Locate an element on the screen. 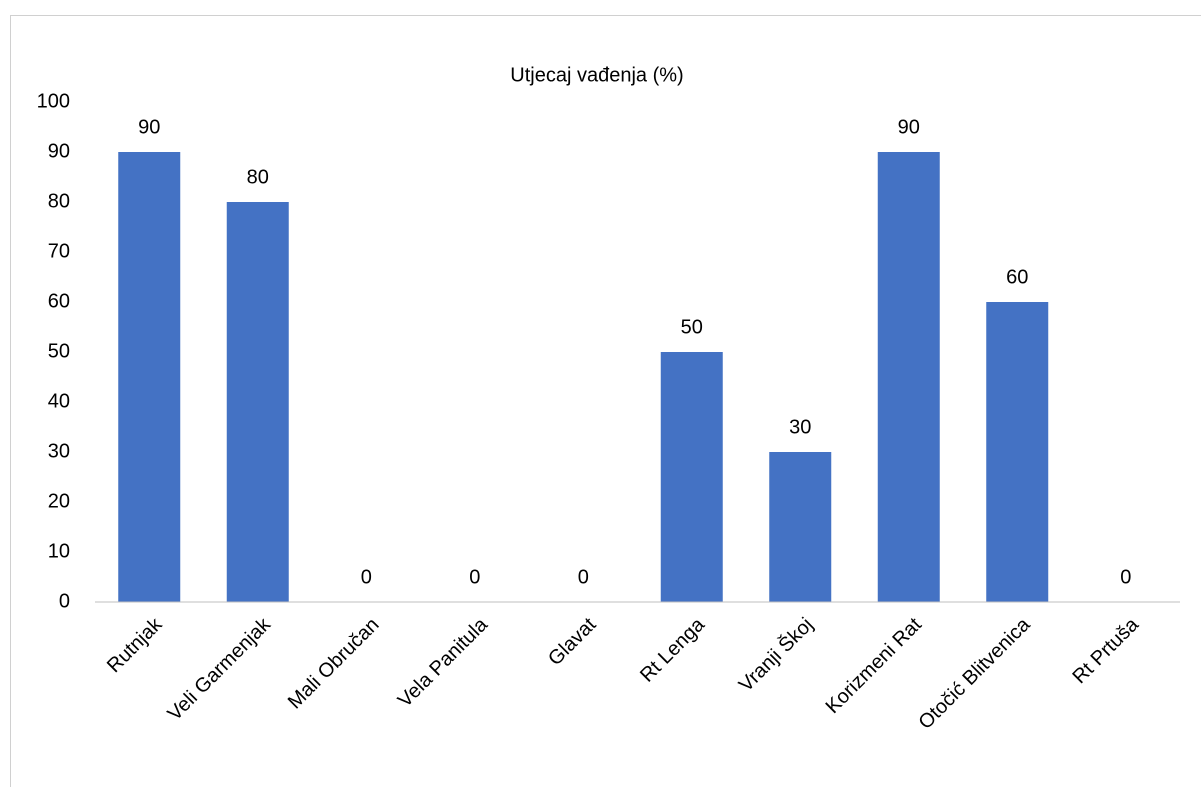  data-label: 50 is located at coordinates (692, 327).